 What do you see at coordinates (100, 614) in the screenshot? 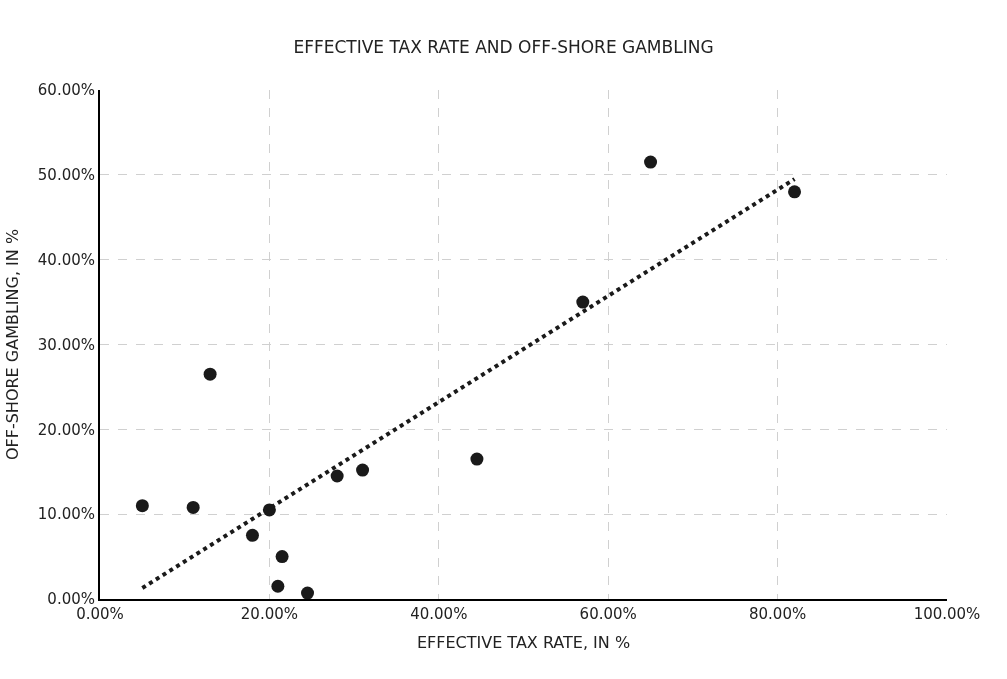
I see `x-tick-label: 0.00%` at bounding box center [100, 614].